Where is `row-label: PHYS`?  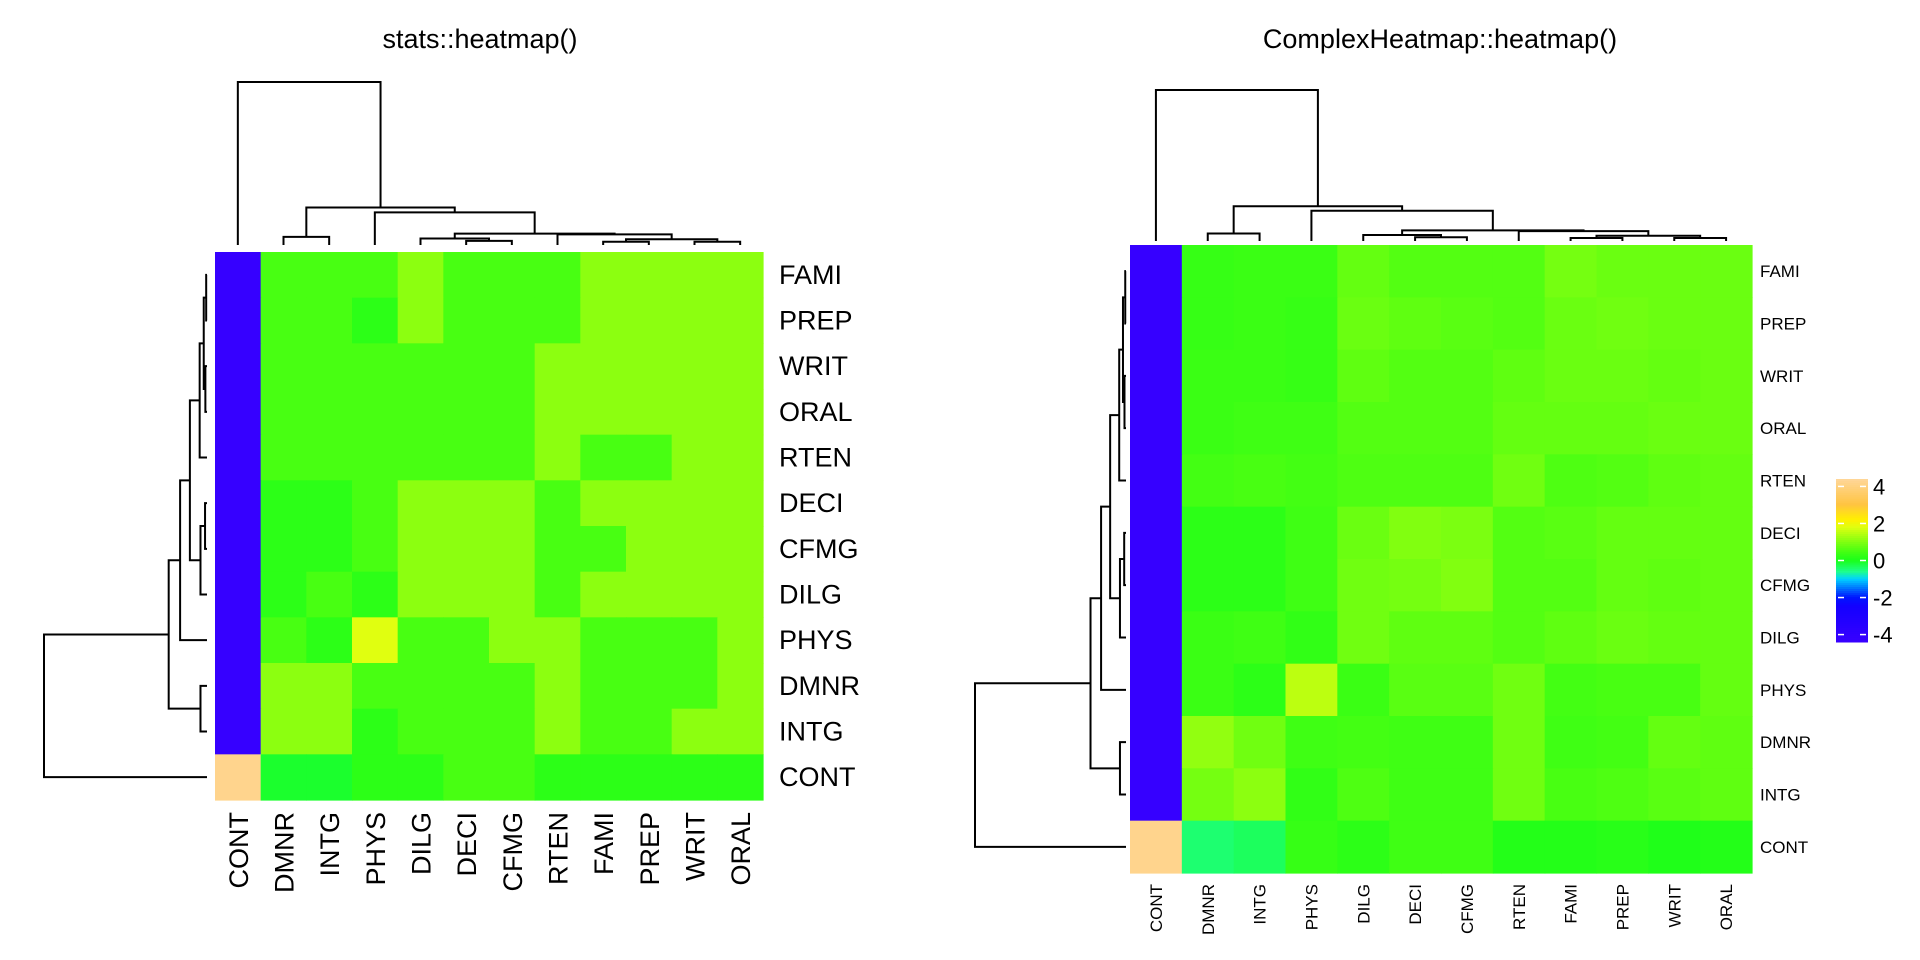 row-label: PHYS is located at coordinates (1783, 690).